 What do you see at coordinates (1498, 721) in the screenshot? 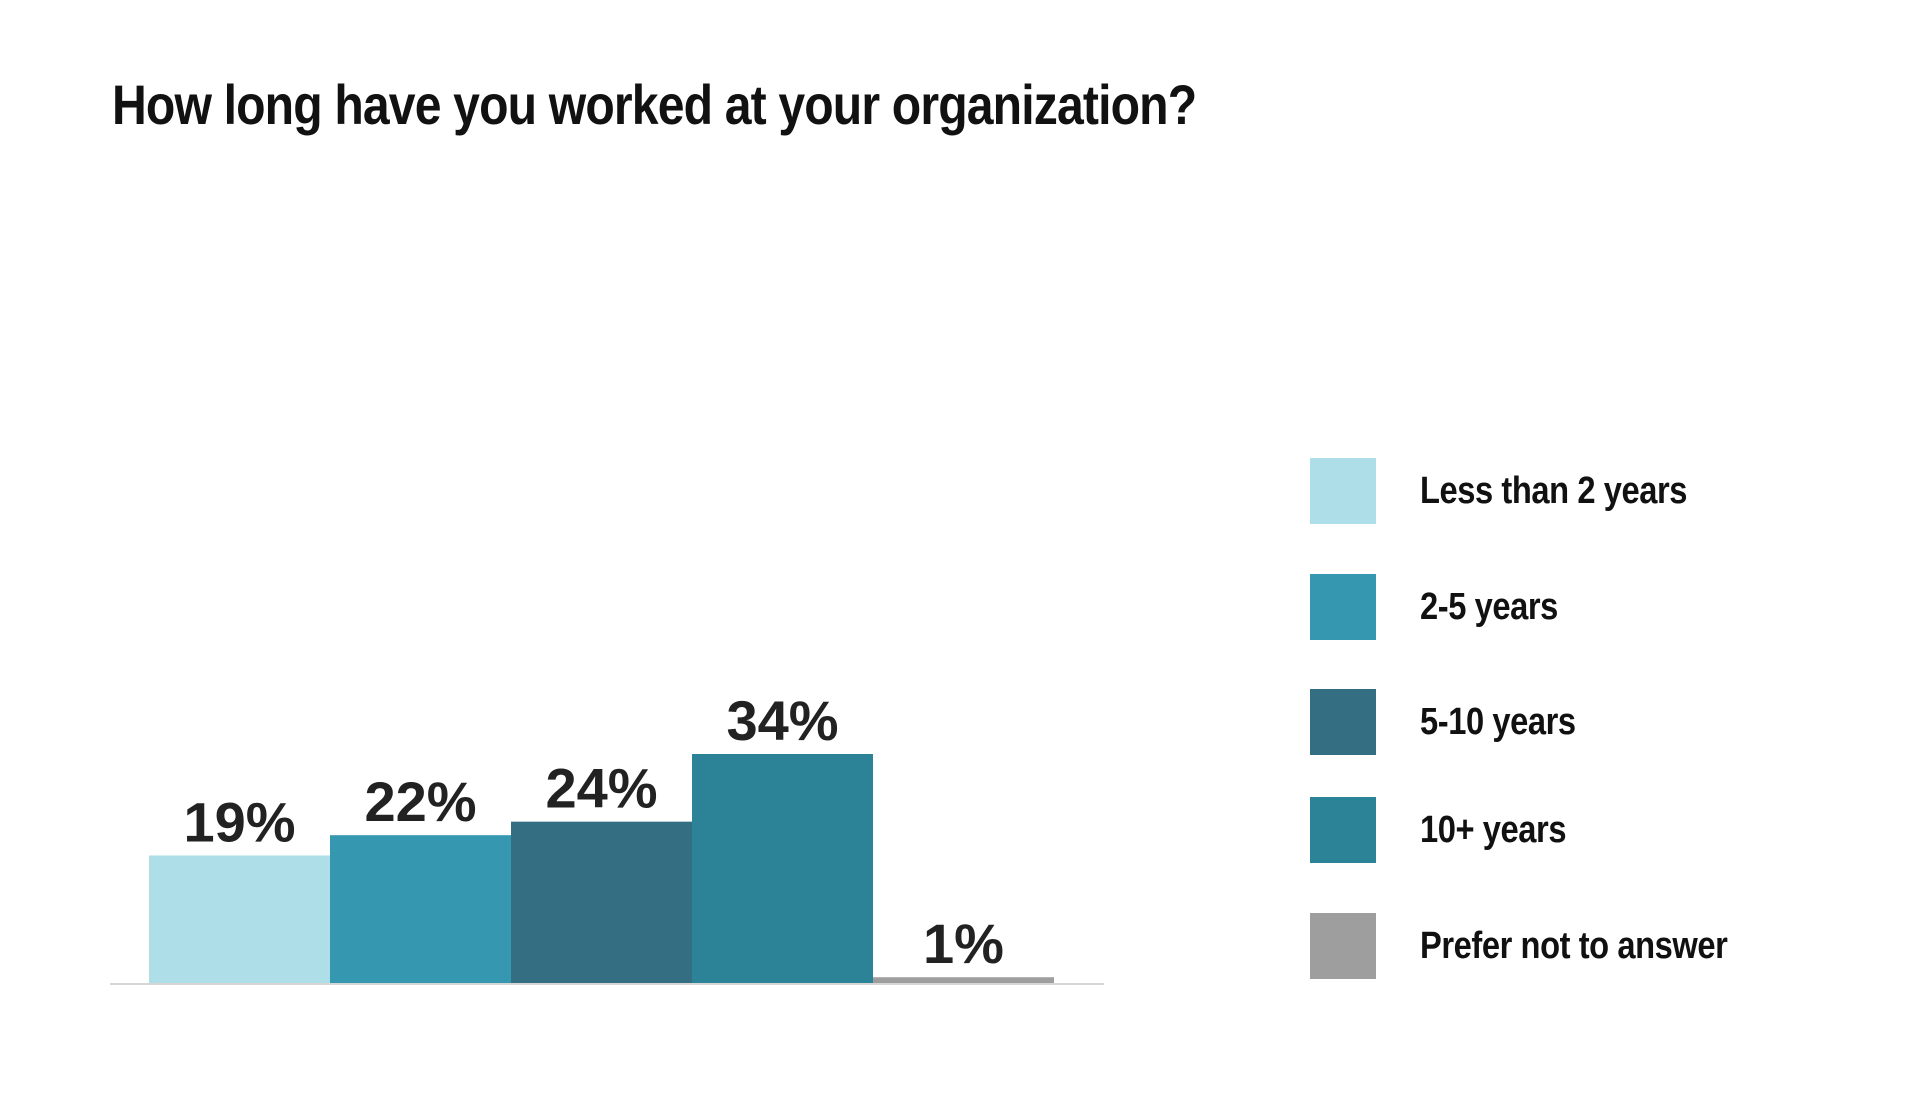
I see `legend-label: 5-10 years` at bounding box center [1498, 721].